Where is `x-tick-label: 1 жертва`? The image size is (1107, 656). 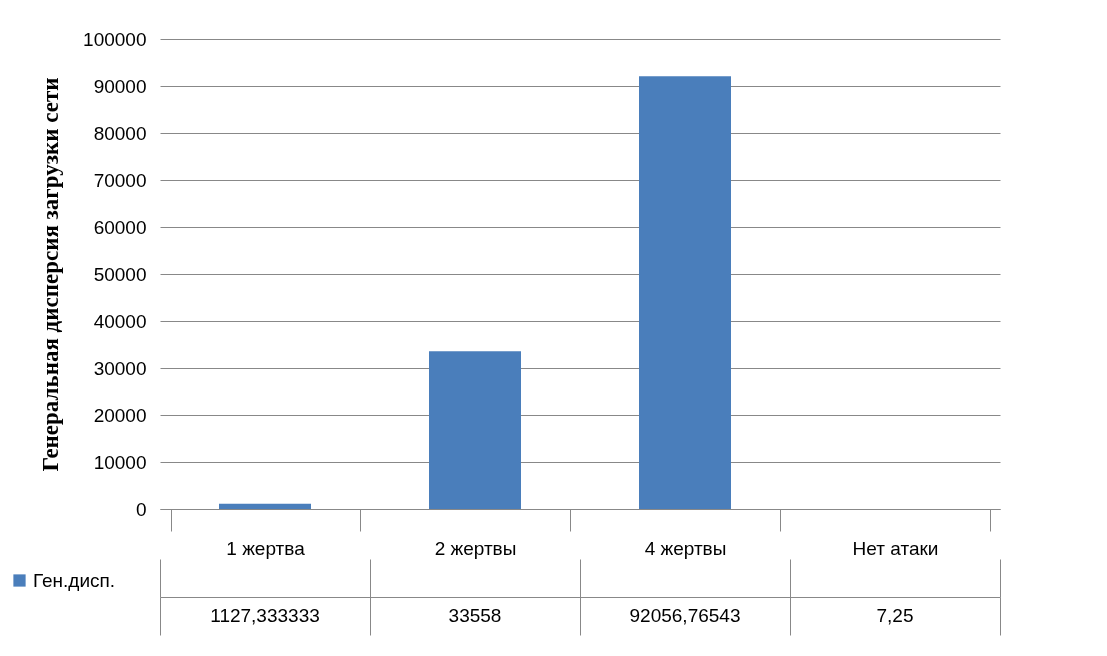 x-tick-label: 1 жертва is located at coordinates (266, 548).